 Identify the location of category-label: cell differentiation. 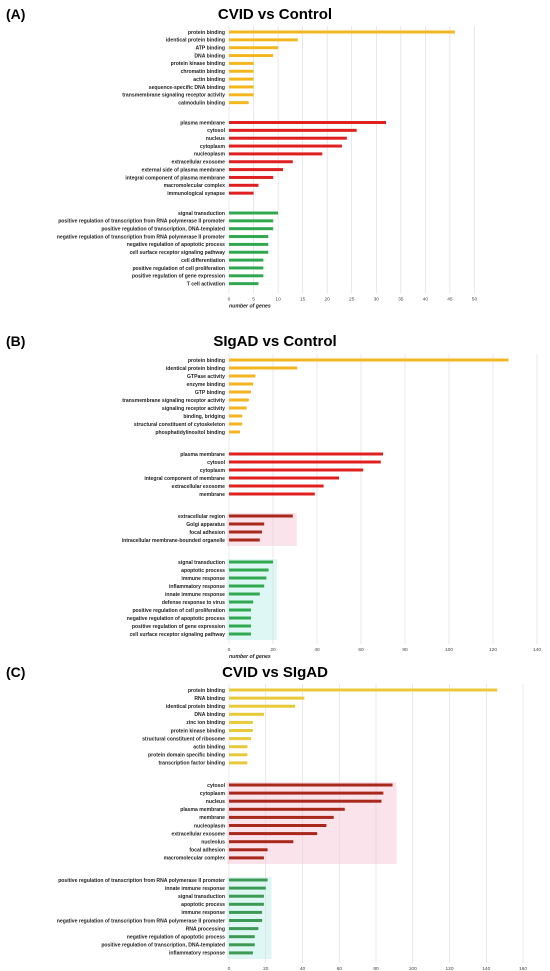
(203, 261).